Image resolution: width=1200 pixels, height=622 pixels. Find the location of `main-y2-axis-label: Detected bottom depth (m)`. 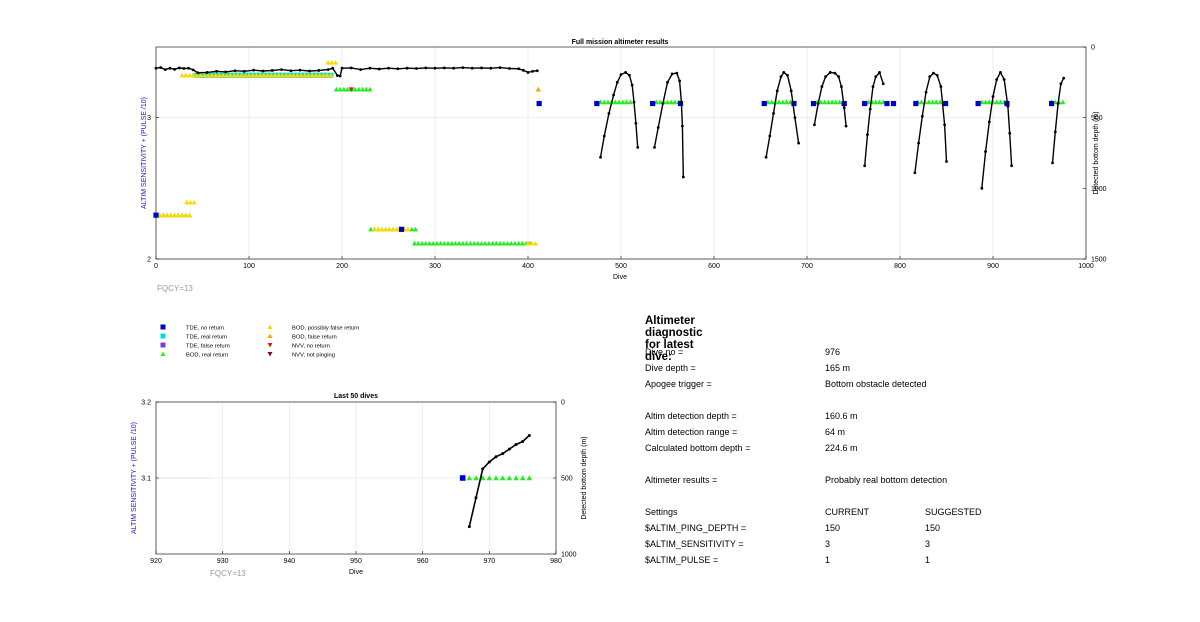

main-y2-axis-label: Detected bottom depth (m) is located at coordinates (1096, 152).